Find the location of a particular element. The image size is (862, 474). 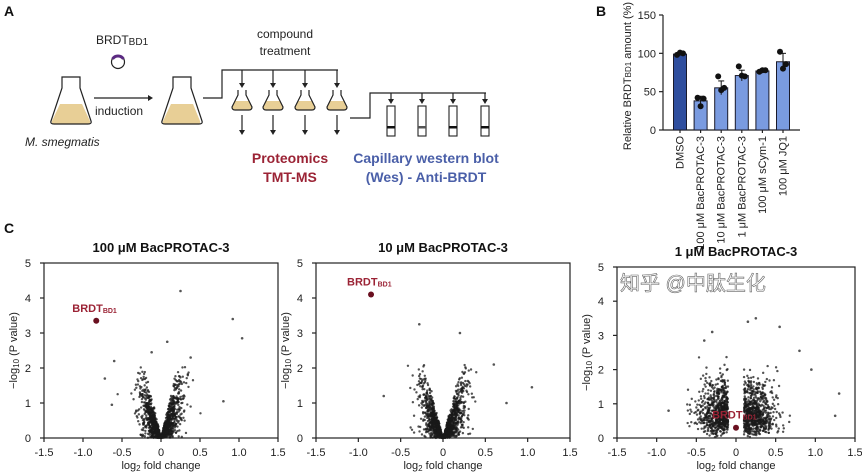

organism-label: M. smegmatis is located at coordinates (62, 142).